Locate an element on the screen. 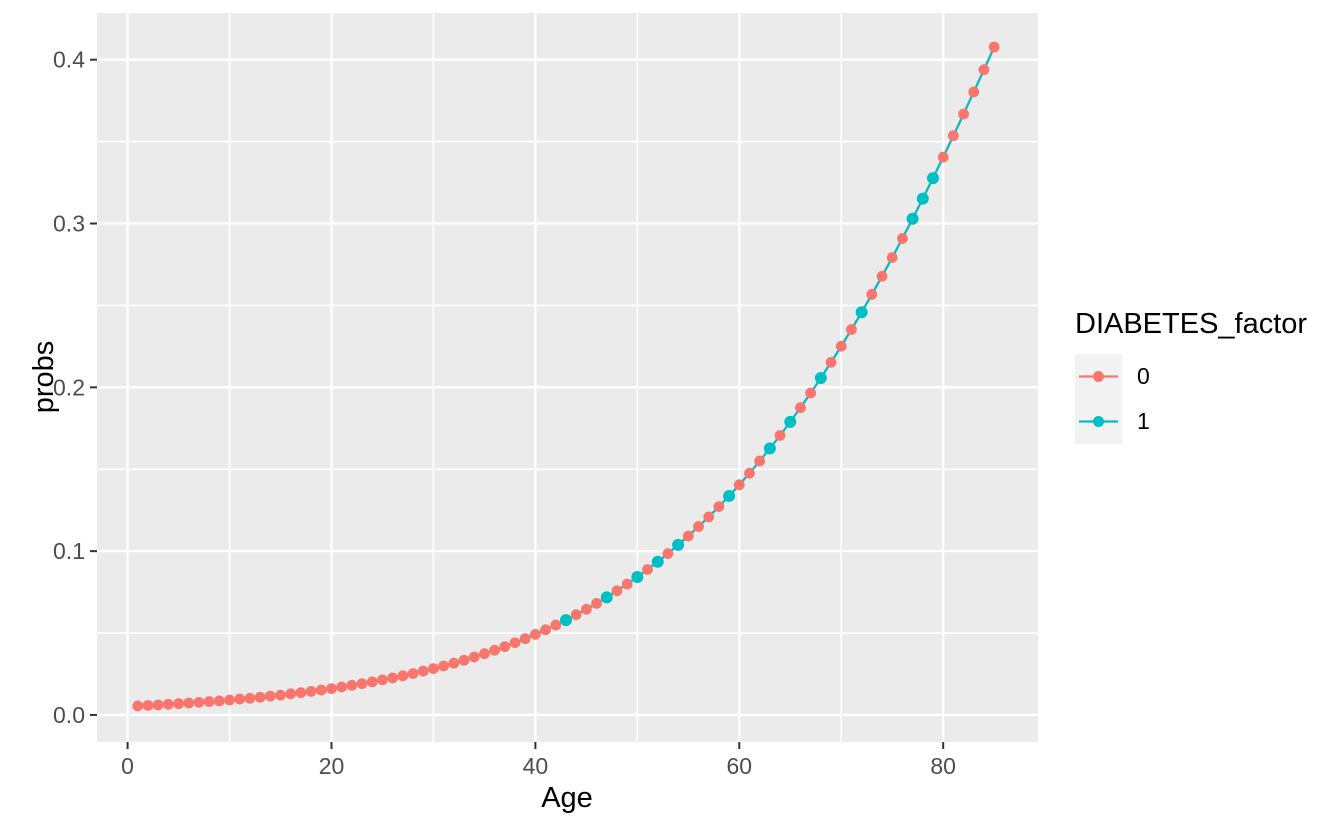 This screenshot has width=1344, height=830. y-tick-label: 0.4 is located at coordinates (69, 60).